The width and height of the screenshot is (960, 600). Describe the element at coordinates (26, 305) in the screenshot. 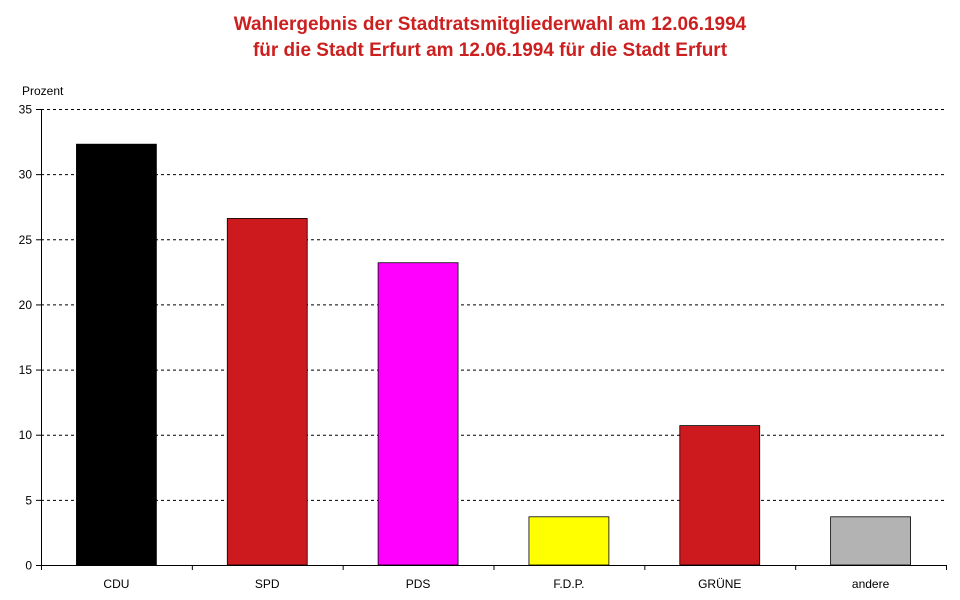

I see `y-tick-label: 20` at that location.